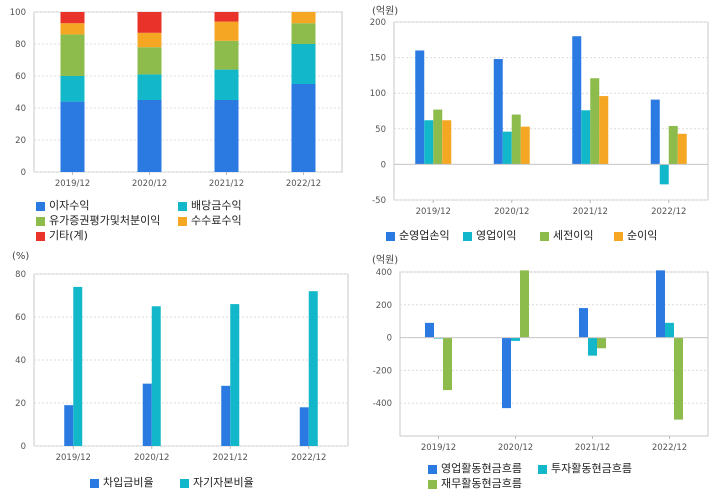 The height and width of the screenshot is (496, 720). I want to click on legend-label: 배당금수익, so click(216, 205).